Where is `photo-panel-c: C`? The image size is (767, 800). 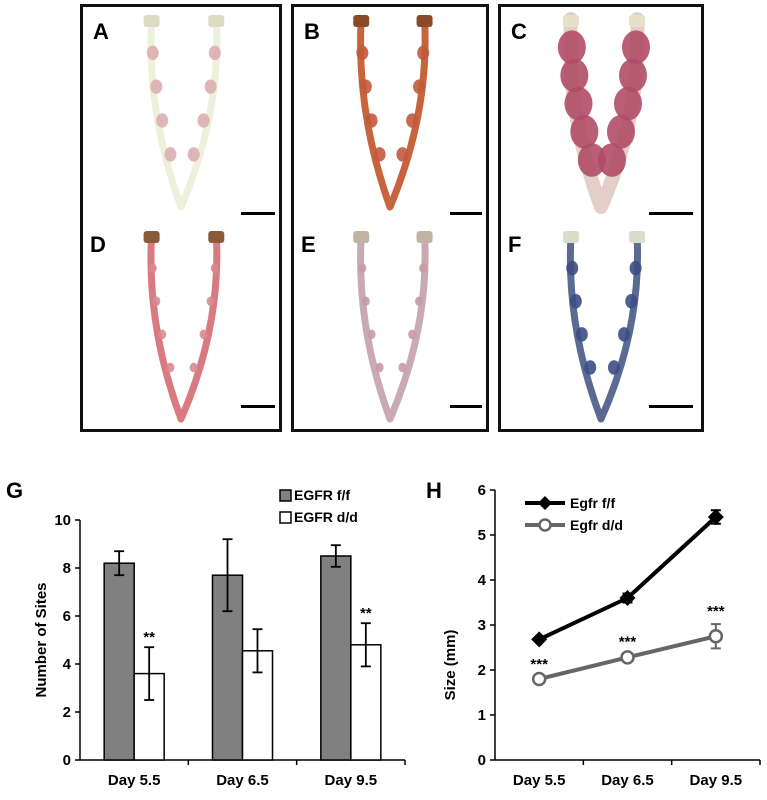 photo-panel-c: C is located at coordinates (601, 218).